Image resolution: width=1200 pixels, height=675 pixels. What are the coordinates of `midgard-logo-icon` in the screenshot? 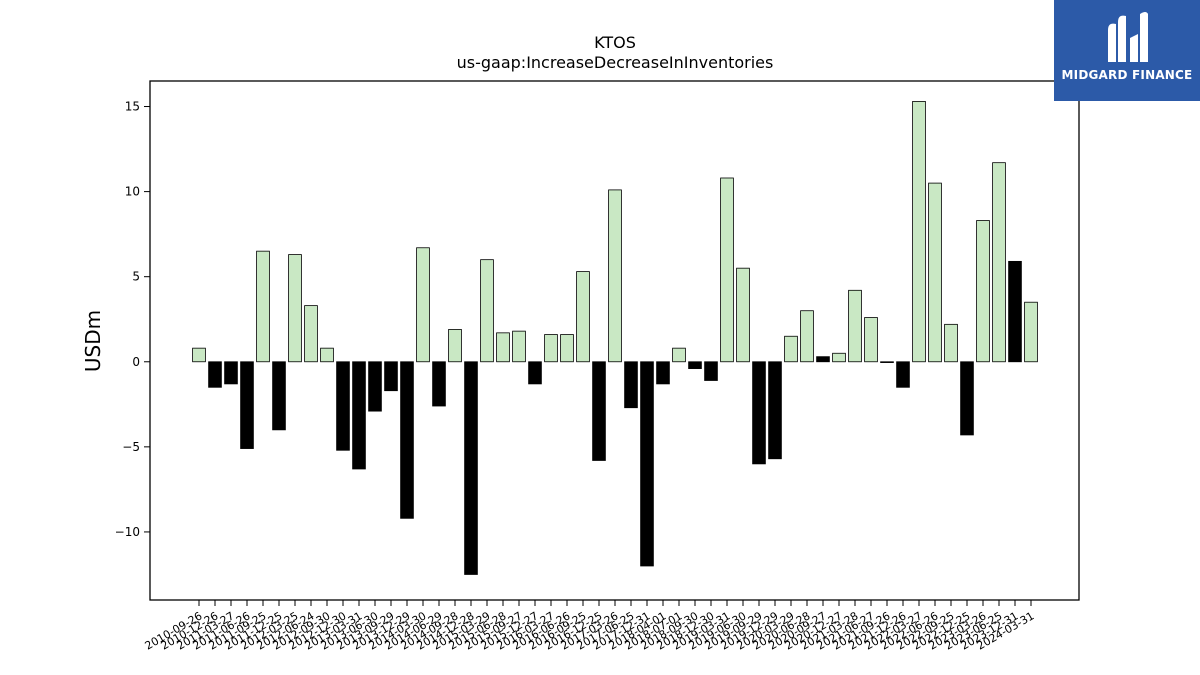 It's located at (1128, 37).